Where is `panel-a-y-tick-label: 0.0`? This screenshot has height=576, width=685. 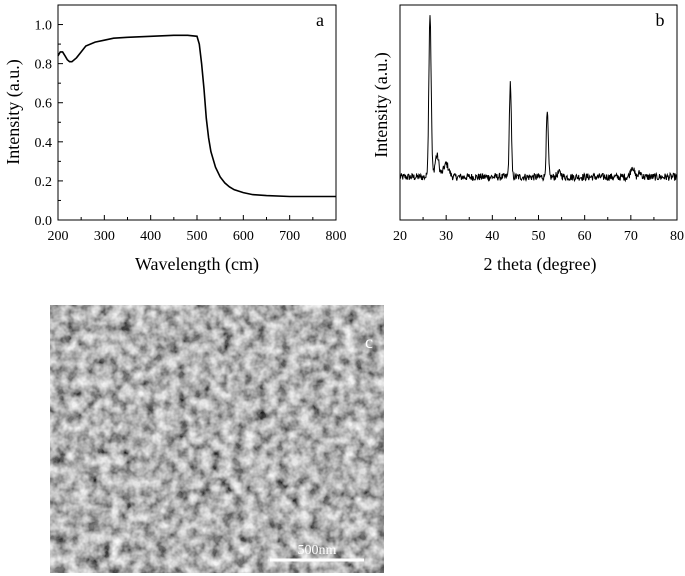
panel-a-y-tick-label: 0.0 is located at coordinates (44, 221).